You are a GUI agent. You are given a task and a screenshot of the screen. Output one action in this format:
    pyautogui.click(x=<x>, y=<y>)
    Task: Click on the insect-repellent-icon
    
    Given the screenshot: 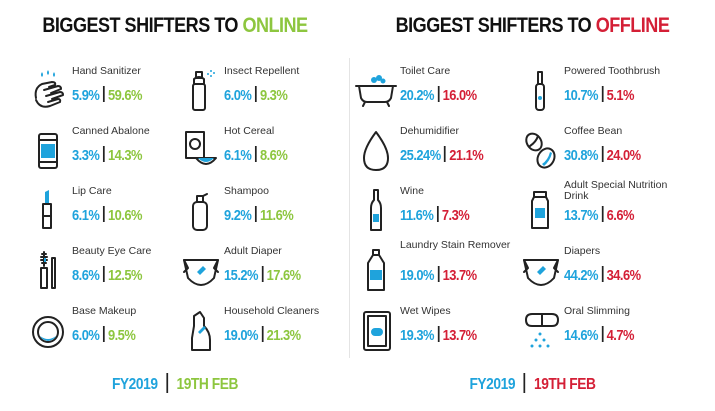 What is the action you would take?
    pyautogui.click(x=201, y=91)
    